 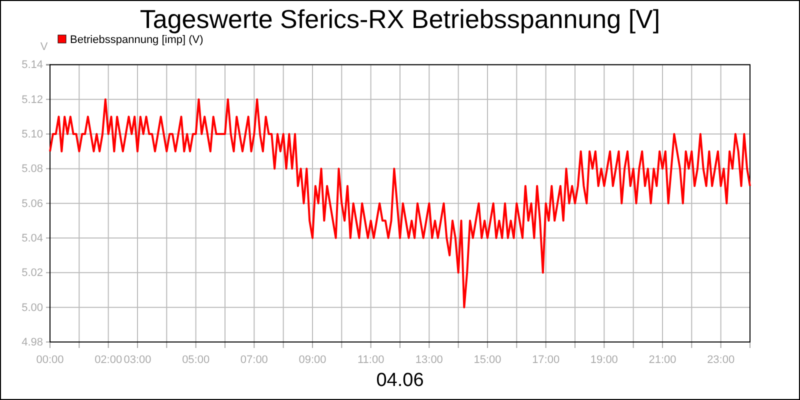 What do you see at coordinates (312, 360) in the screenshot?
I see `x-tick-label: 09:00` at bounding box center [312, 360].